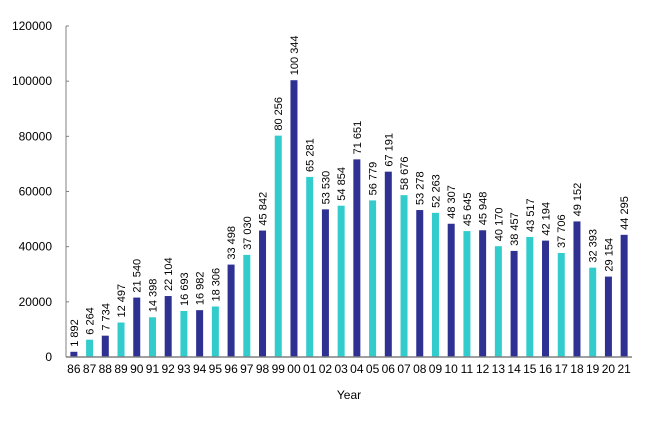 The width and height of the screenshot is (651, 425). I want to click on data-label: 14 398, so click(153, 296).